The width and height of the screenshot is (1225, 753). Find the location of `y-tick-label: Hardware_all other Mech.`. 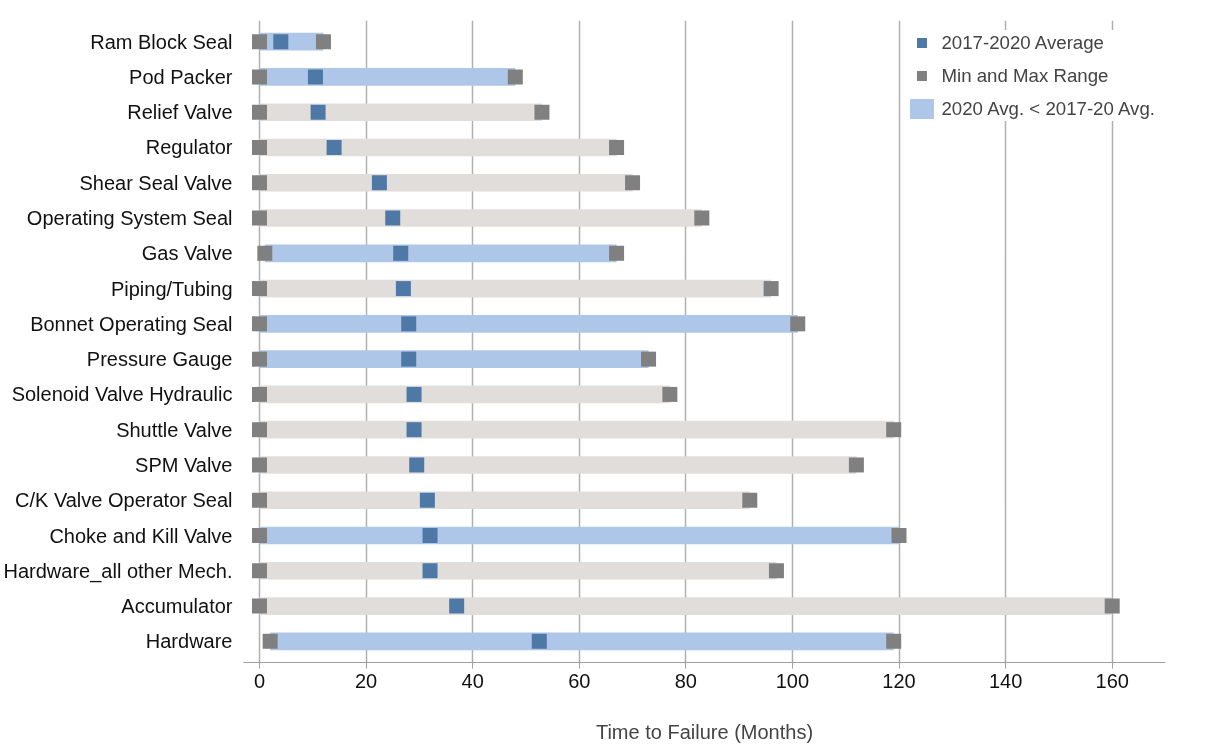

y-tick-label: Hardware_all other Mech. is located at coordinates (118, 571).